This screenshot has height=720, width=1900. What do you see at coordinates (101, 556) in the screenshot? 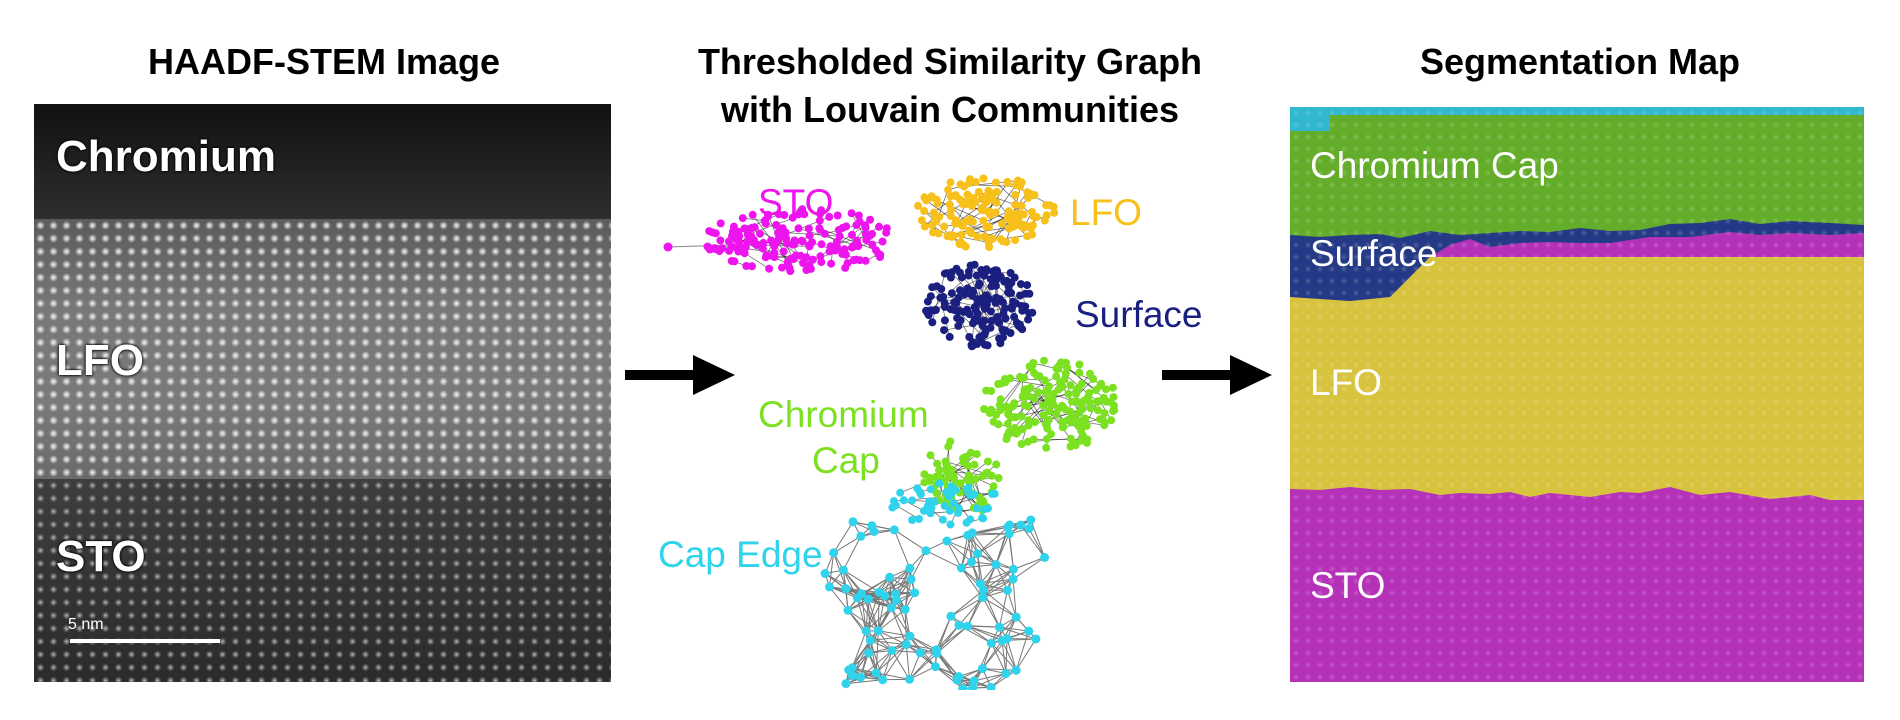
I see `stem-label-sto: STO` at bounding box center [101, 556].